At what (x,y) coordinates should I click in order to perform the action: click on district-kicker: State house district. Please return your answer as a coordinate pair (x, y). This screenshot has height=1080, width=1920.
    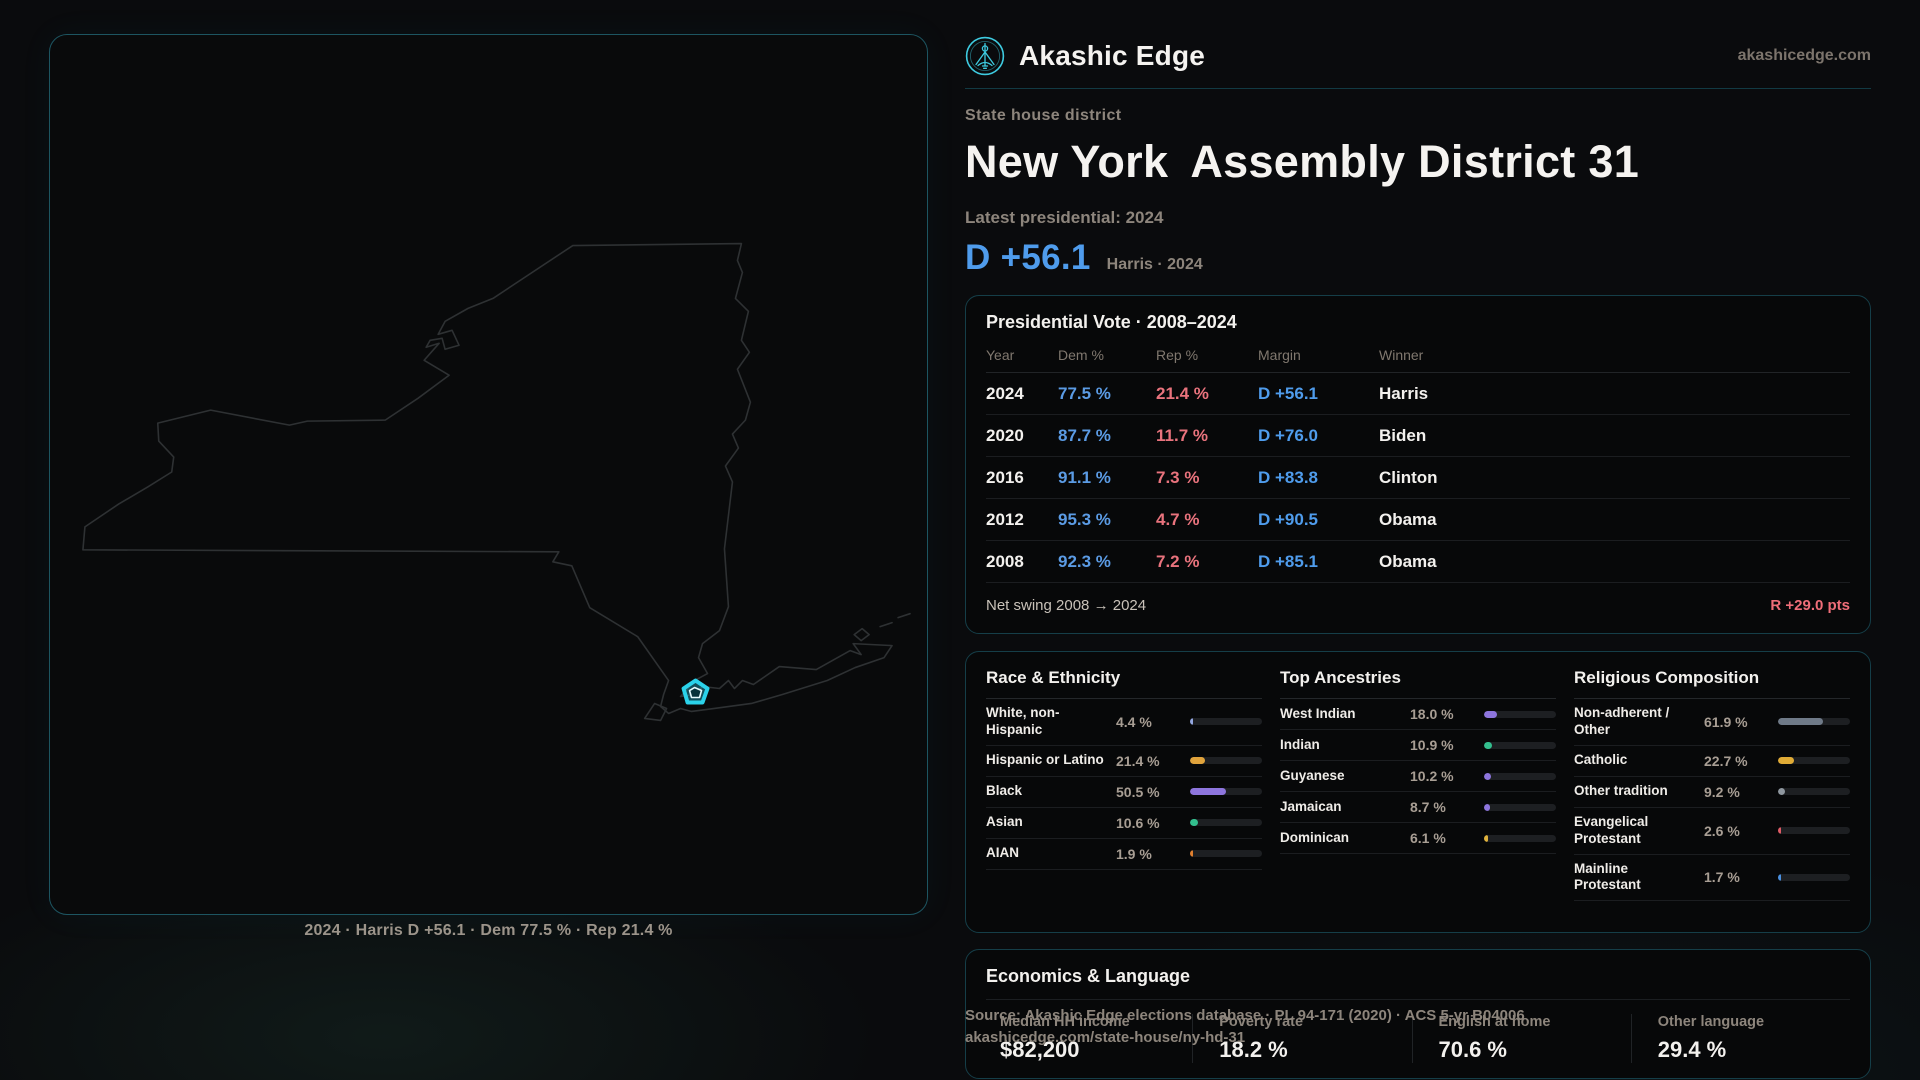
    Looking at the image, I should click on (1043, 115).